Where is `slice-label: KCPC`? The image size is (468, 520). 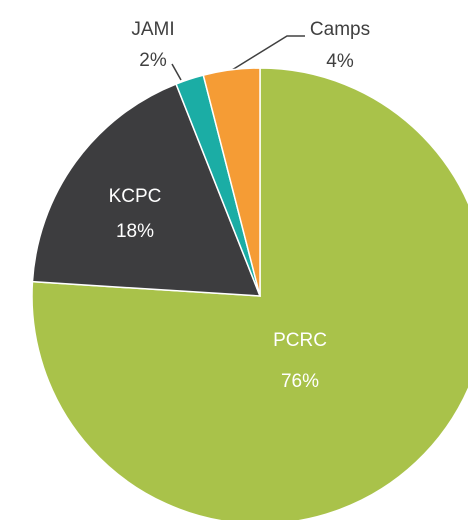 slice-label: KCPC is located at coordinates (135, 196).